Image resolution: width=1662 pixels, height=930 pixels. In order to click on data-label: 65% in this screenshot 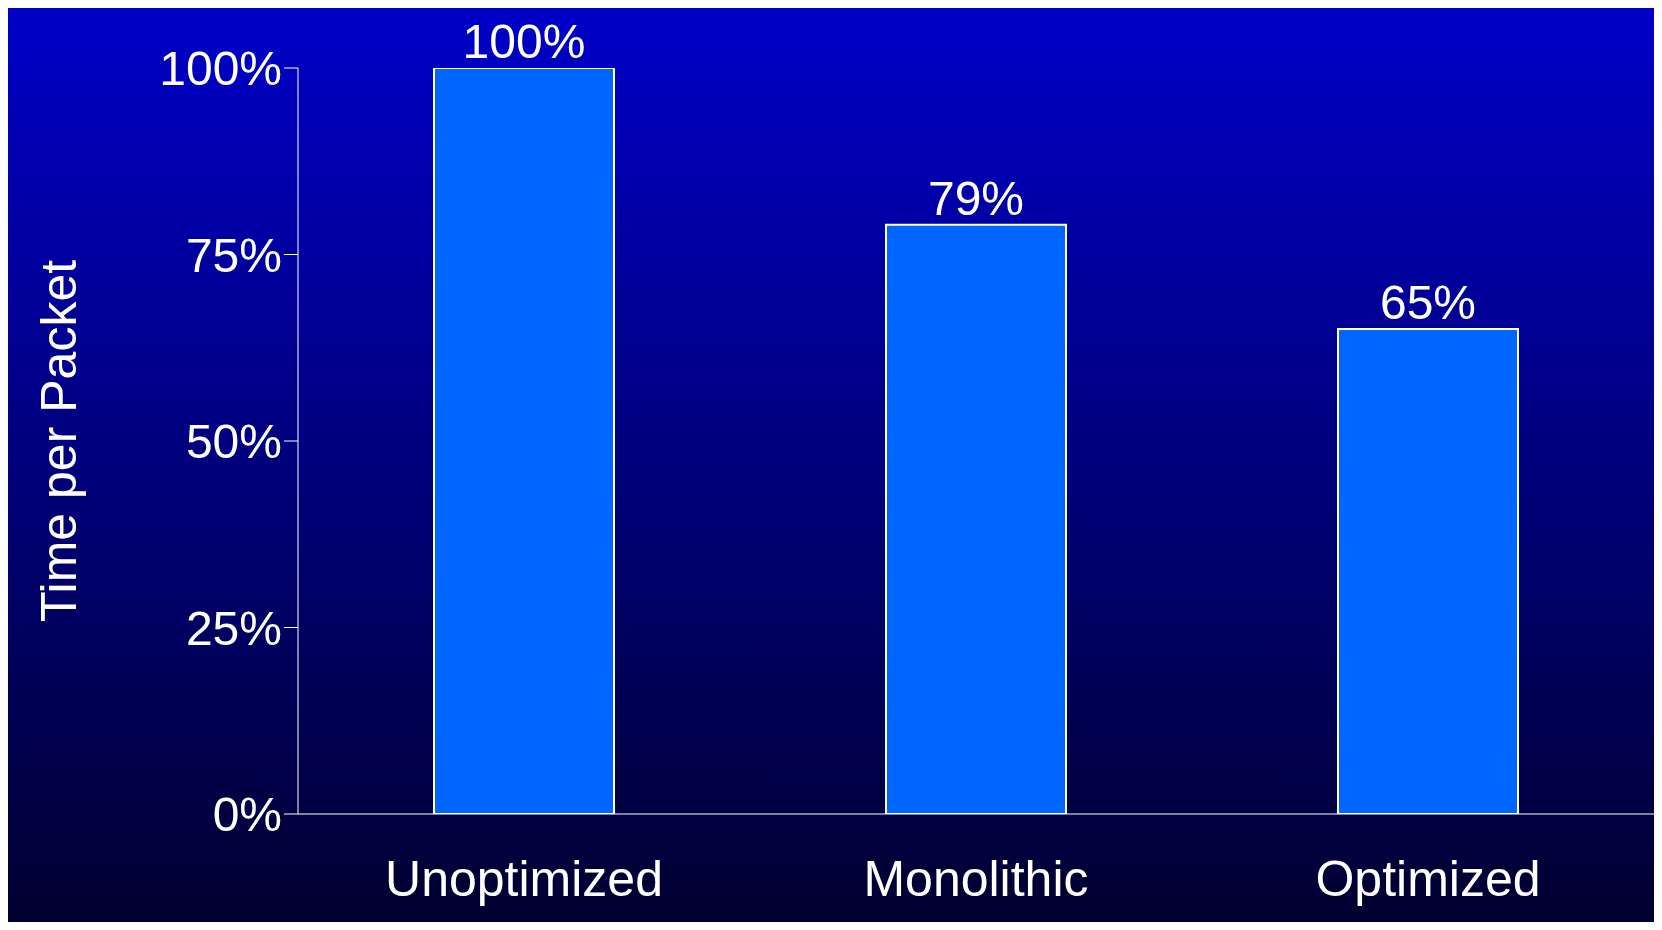, I will do `click(1428, 303)`.